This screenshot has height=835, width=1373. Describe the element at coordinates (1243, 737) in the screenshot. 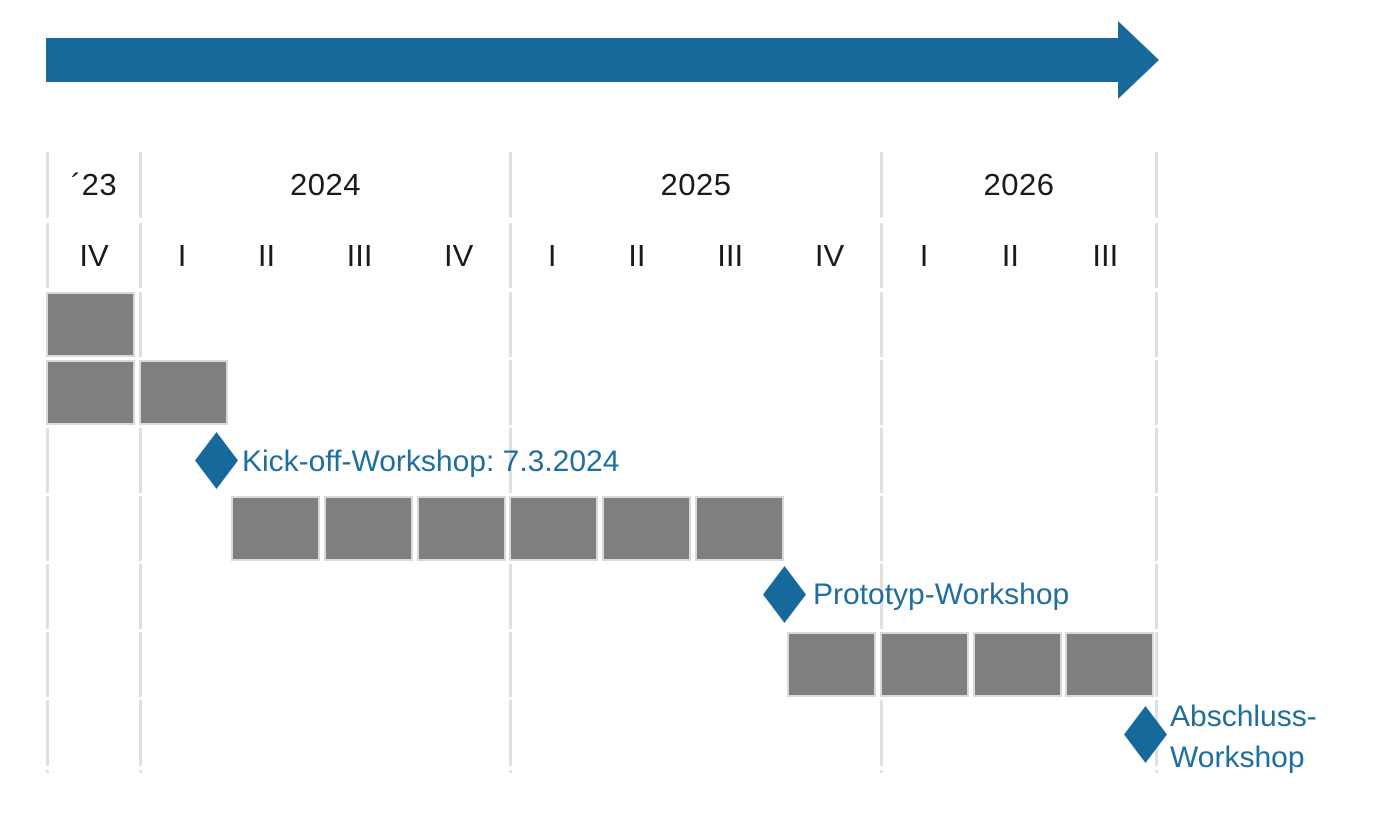

I see `milestone-label: Abschluss- Workshop` at that location.